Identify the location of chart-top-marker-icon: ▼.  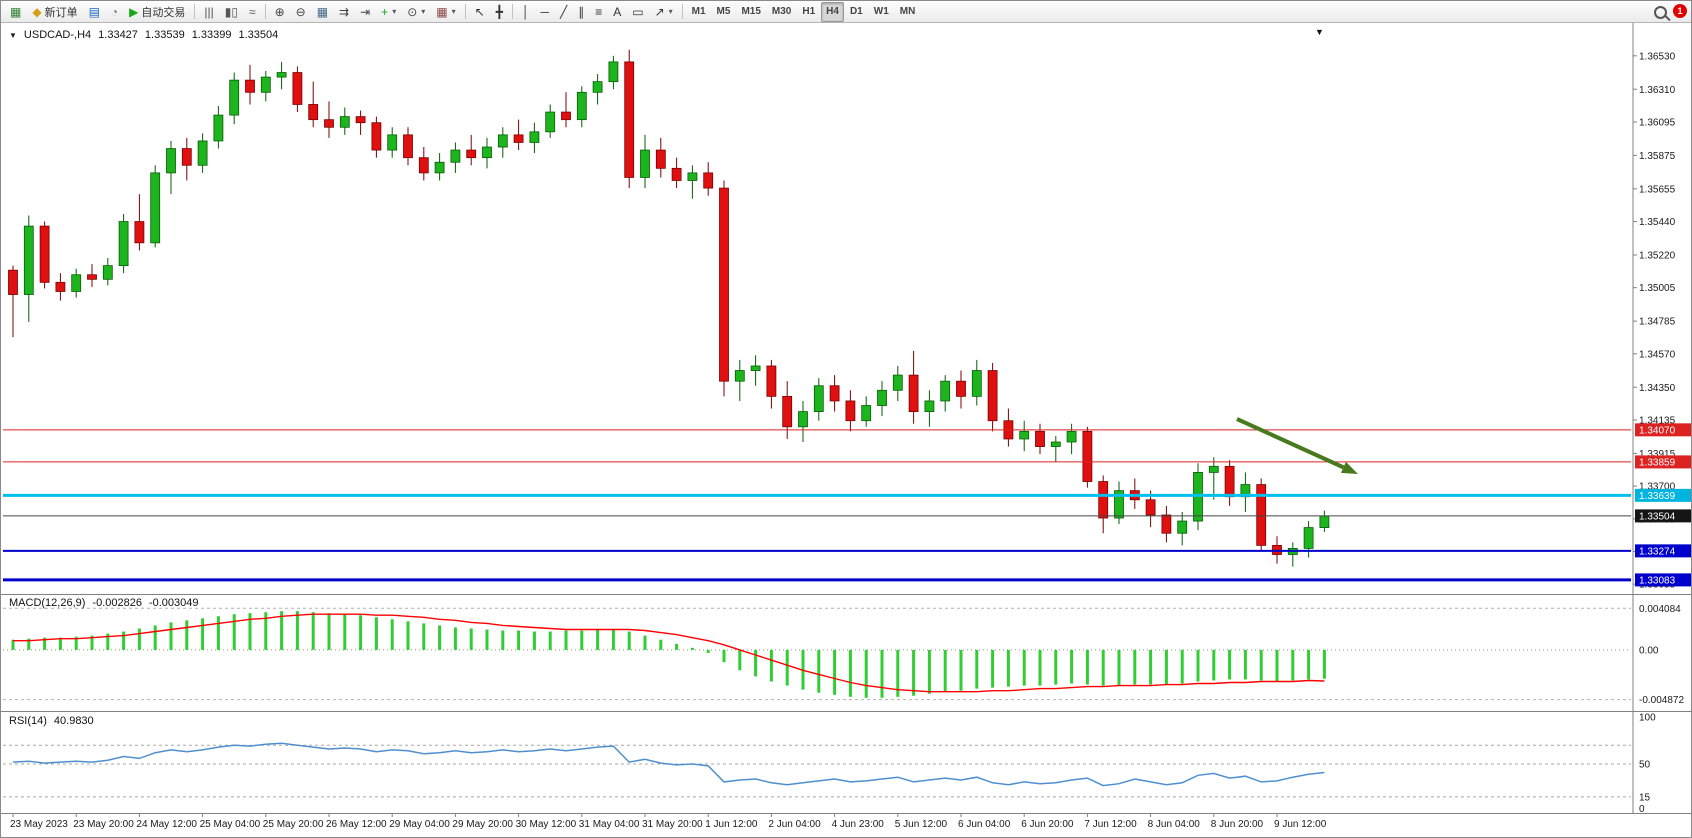
(1319, 32).